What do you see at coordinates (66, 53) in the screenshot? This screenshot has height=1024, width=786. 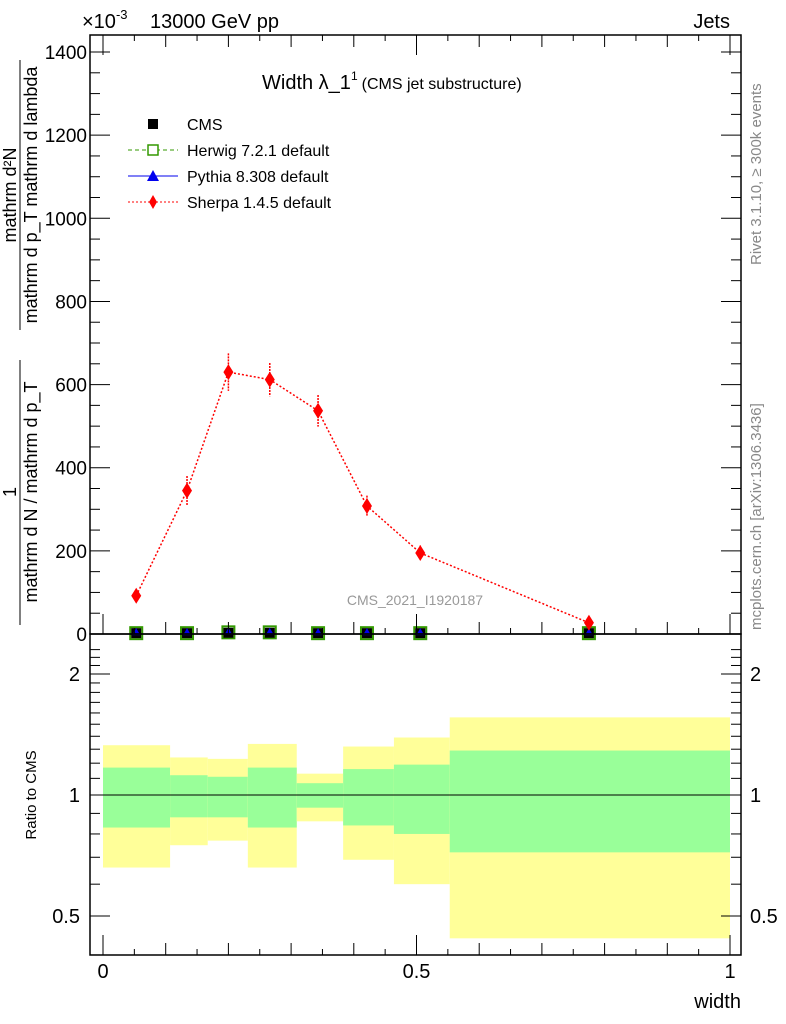 I see `y-tick-label: 1400` at bounding box center [66, 53].